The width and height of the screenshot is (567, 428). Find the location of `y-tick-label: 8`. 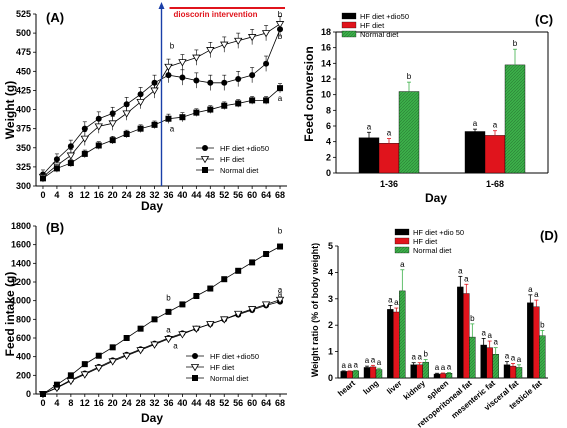

y-tick-label: 8 is located at coordinates (328, 110).